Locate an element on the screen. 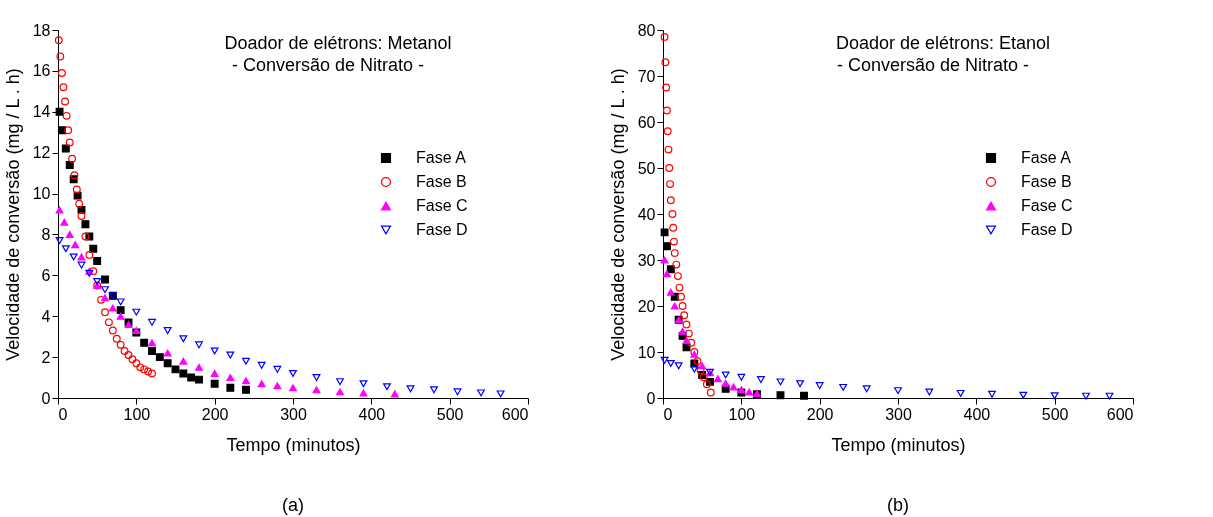  y-tick-label: 70 is located at coordinates (646, 76).